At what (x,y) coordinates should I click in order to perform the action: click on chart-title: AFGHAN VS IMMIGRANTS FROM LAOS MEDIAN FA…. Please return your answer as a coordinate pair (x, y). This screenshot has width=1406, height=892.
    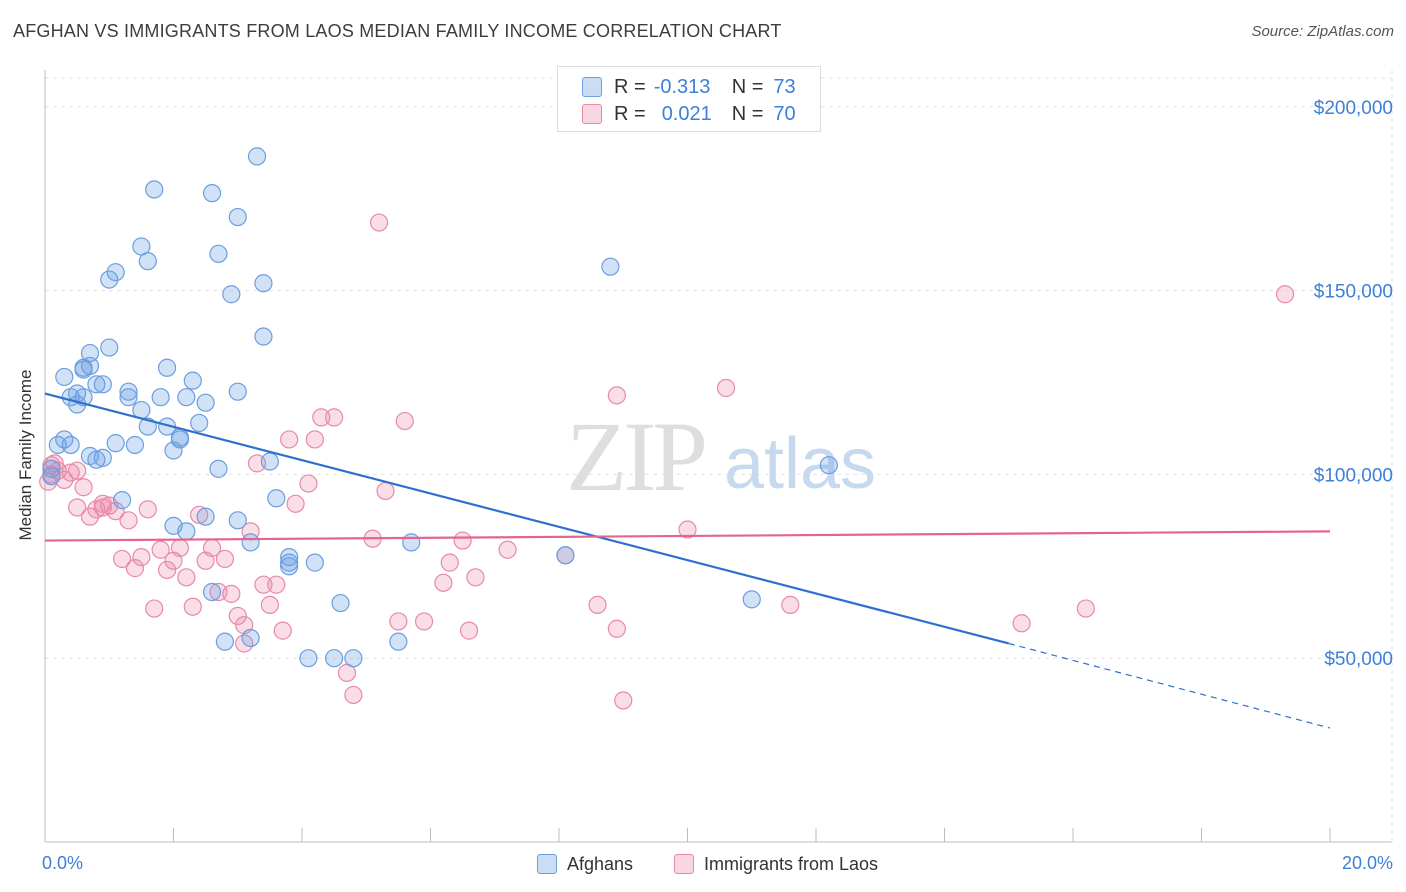
    Looking at the image, I should click on (397, 31).